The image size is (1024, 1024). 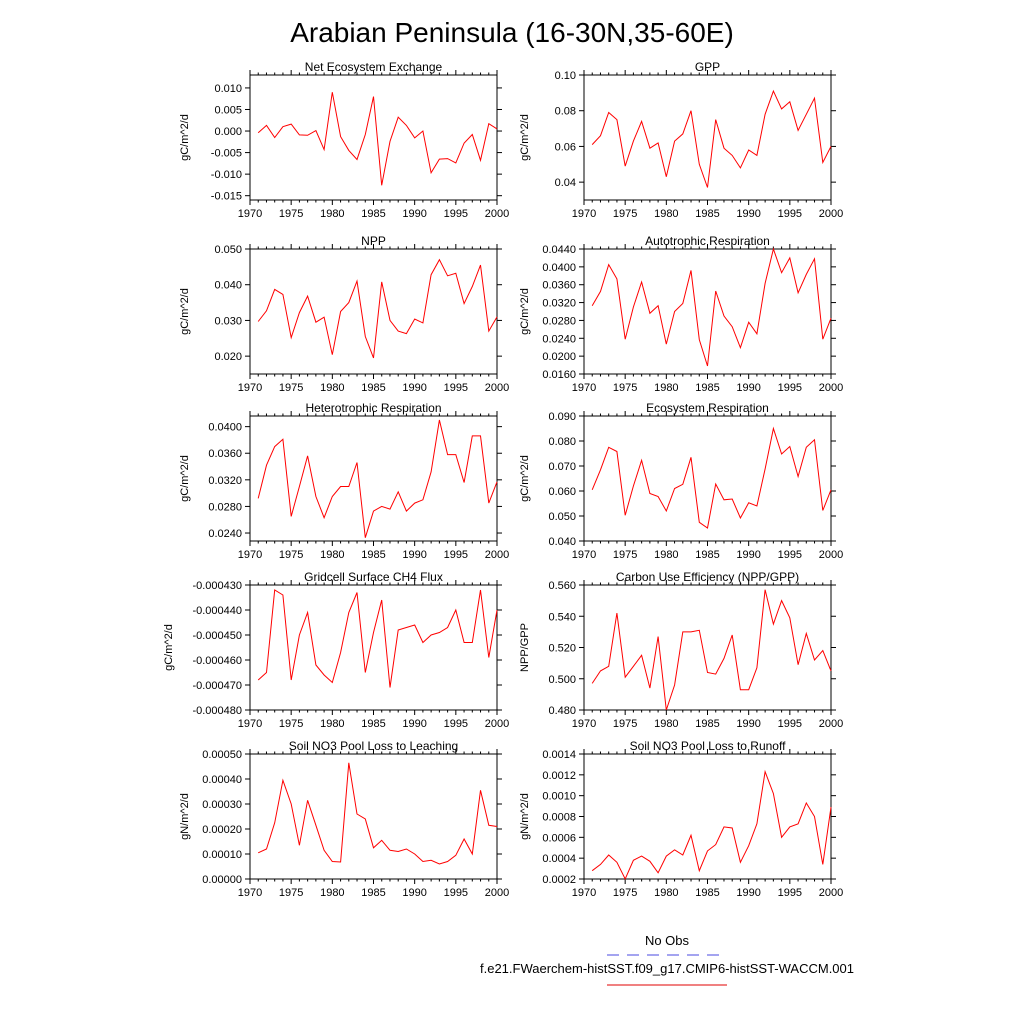 I want to click on y-tick-label: -0.015, so click(x=226, y=197).